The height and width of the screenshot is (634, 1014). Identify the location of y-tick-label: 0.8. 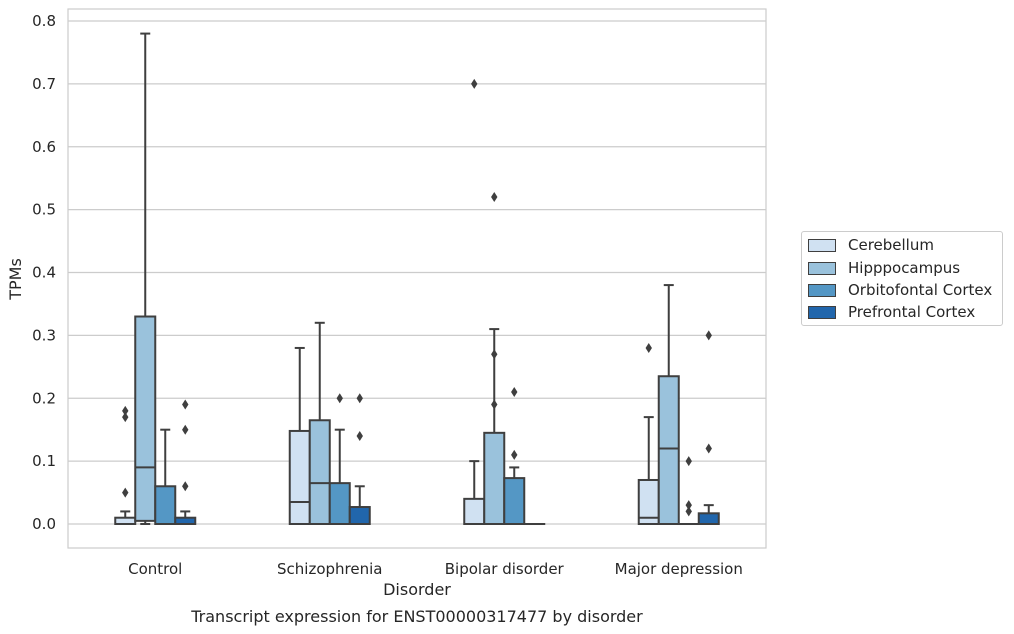
(44, 21).